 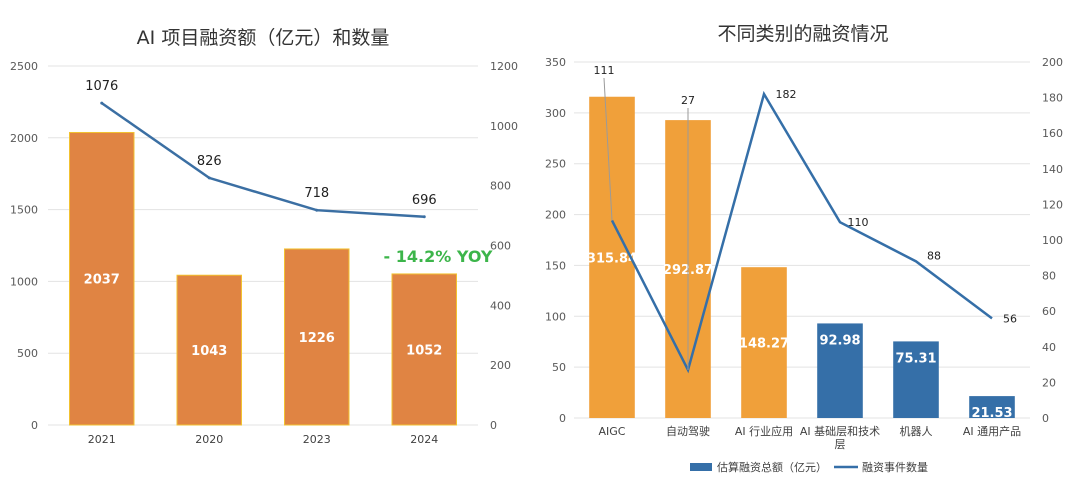 What do you see at coordinates (559, 367) in the screenshot?
I see `y-left-tick-label: 50` at bounding box center [559, 367].